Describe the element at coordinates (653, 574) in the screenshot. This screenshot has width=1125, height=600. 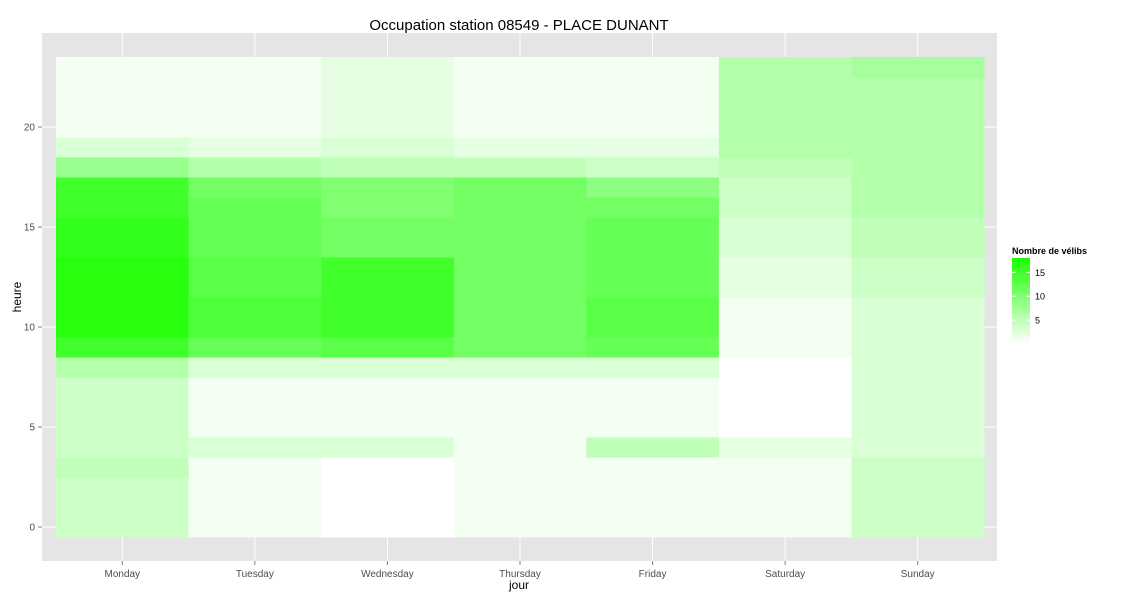
I see `x-tick-label: Friday` at that location.